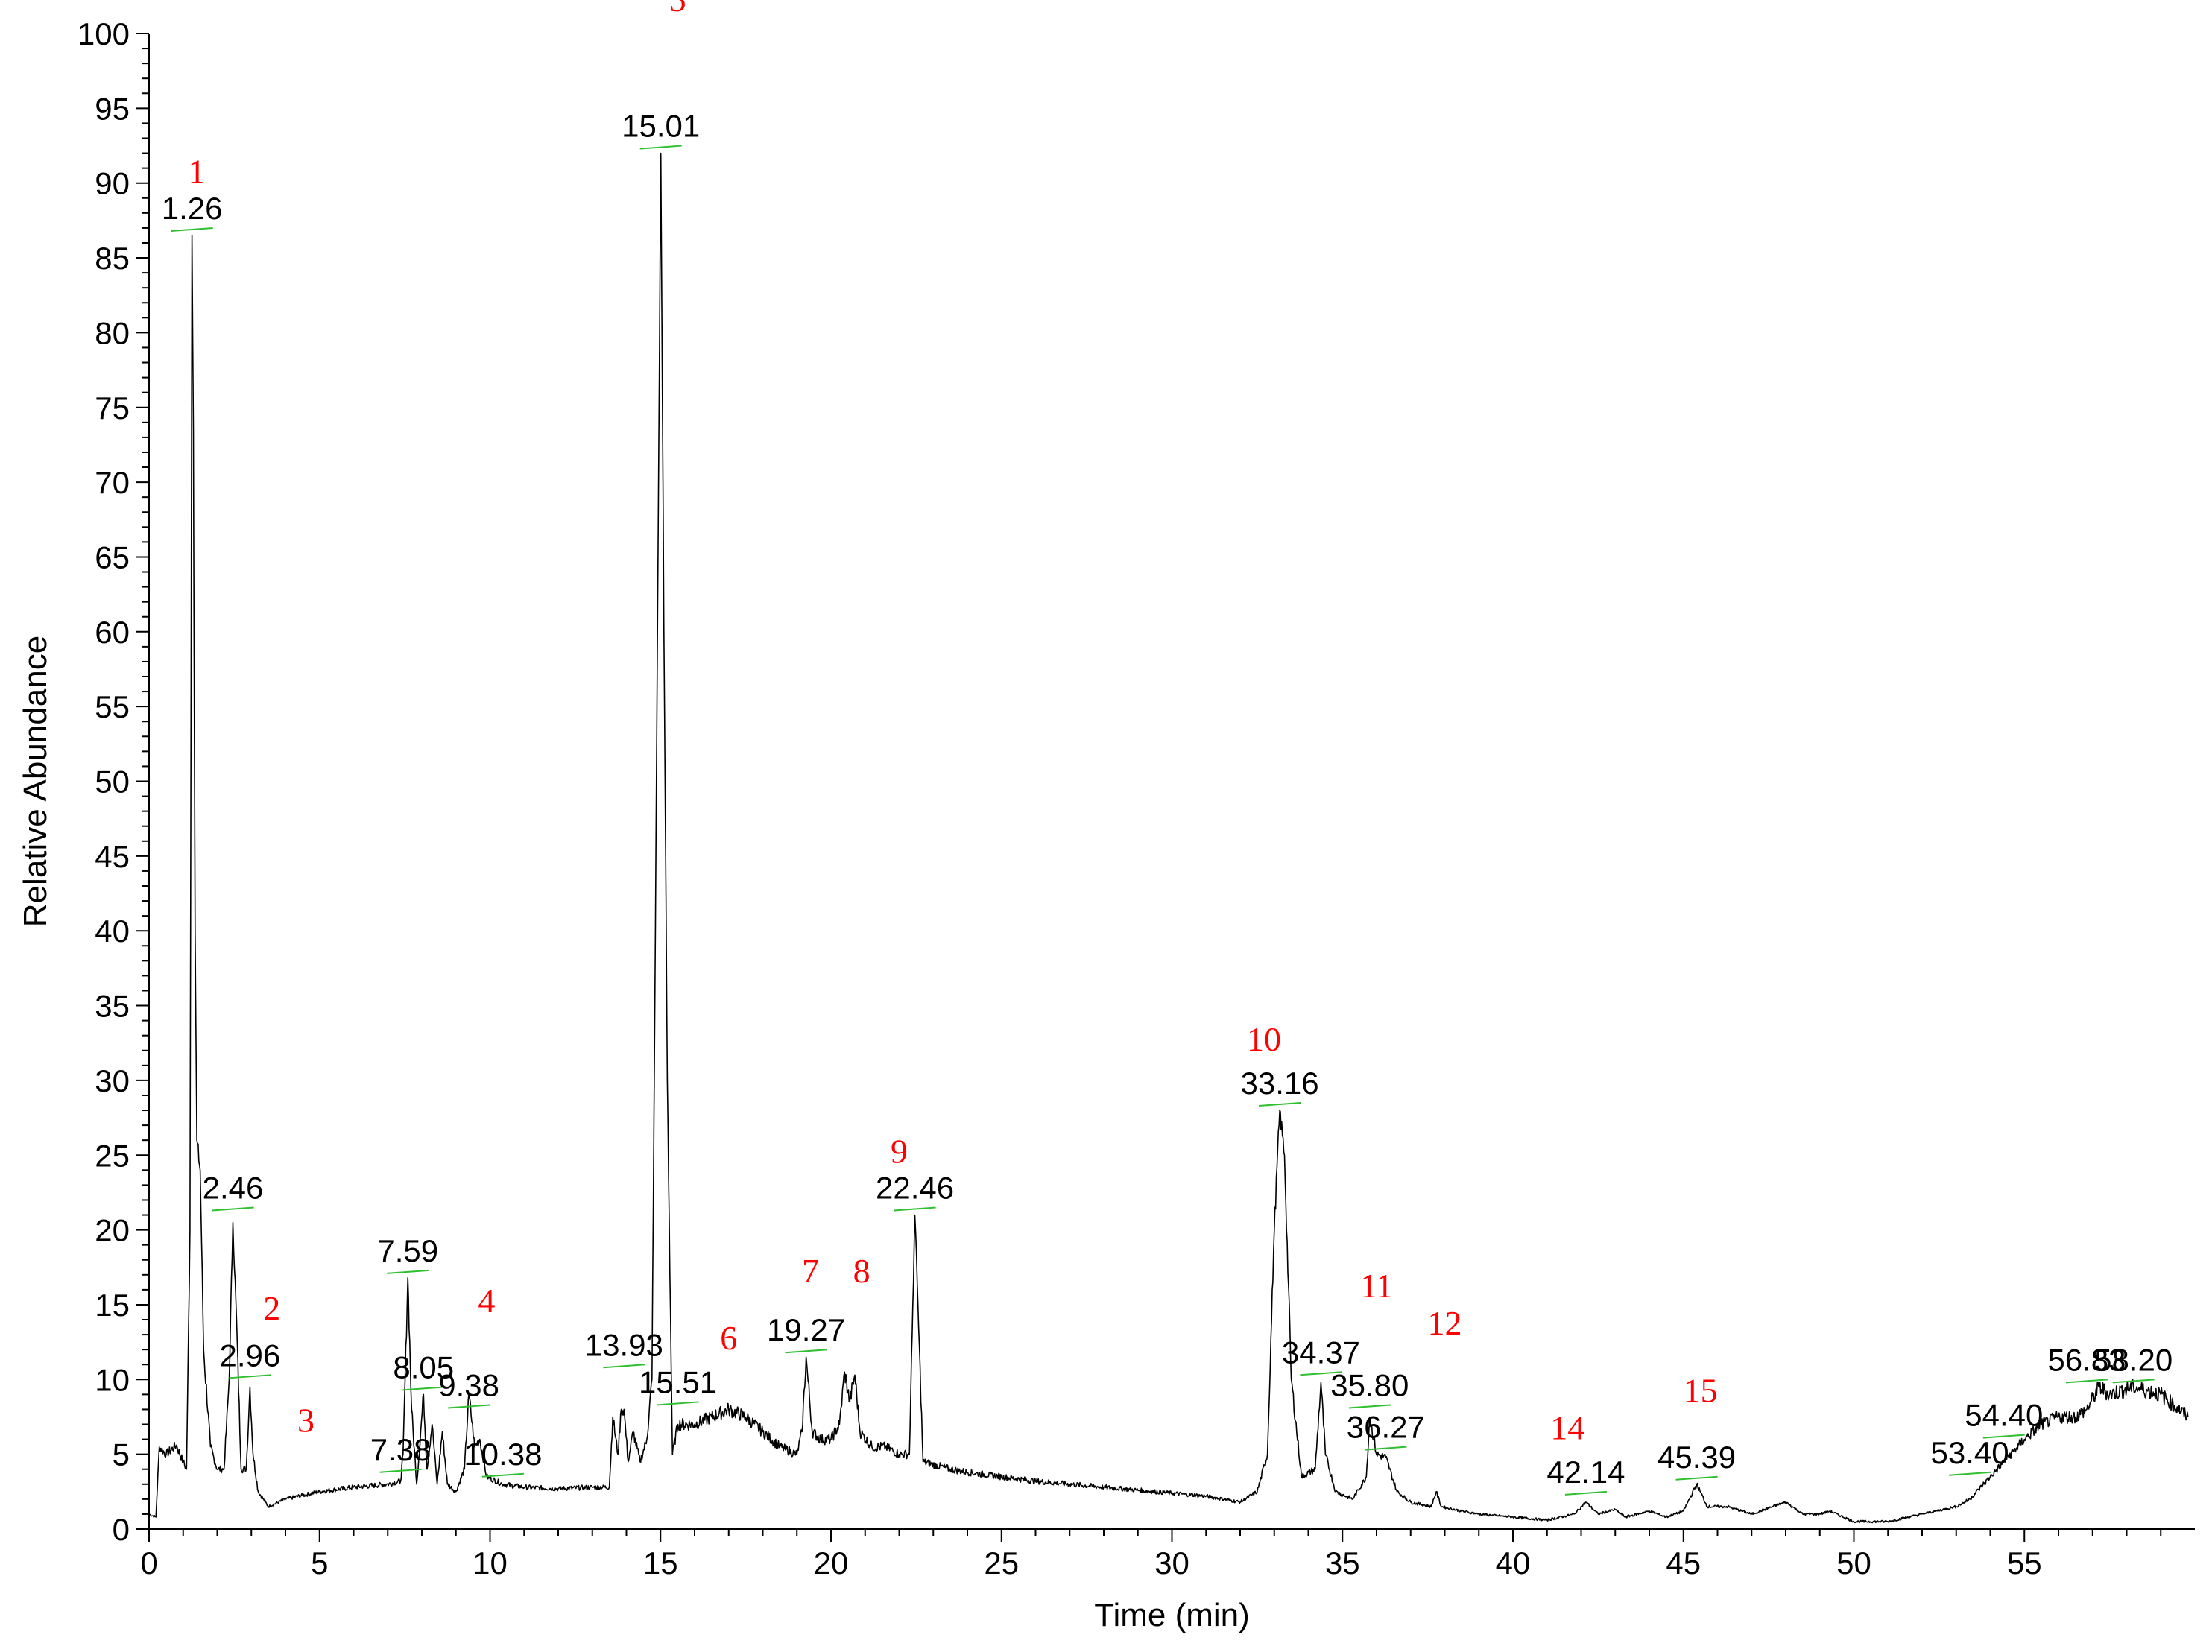  Describe the element at coordinates (1321, 1353) in the screenshot. I see `peak-label: 34.37` at that location.